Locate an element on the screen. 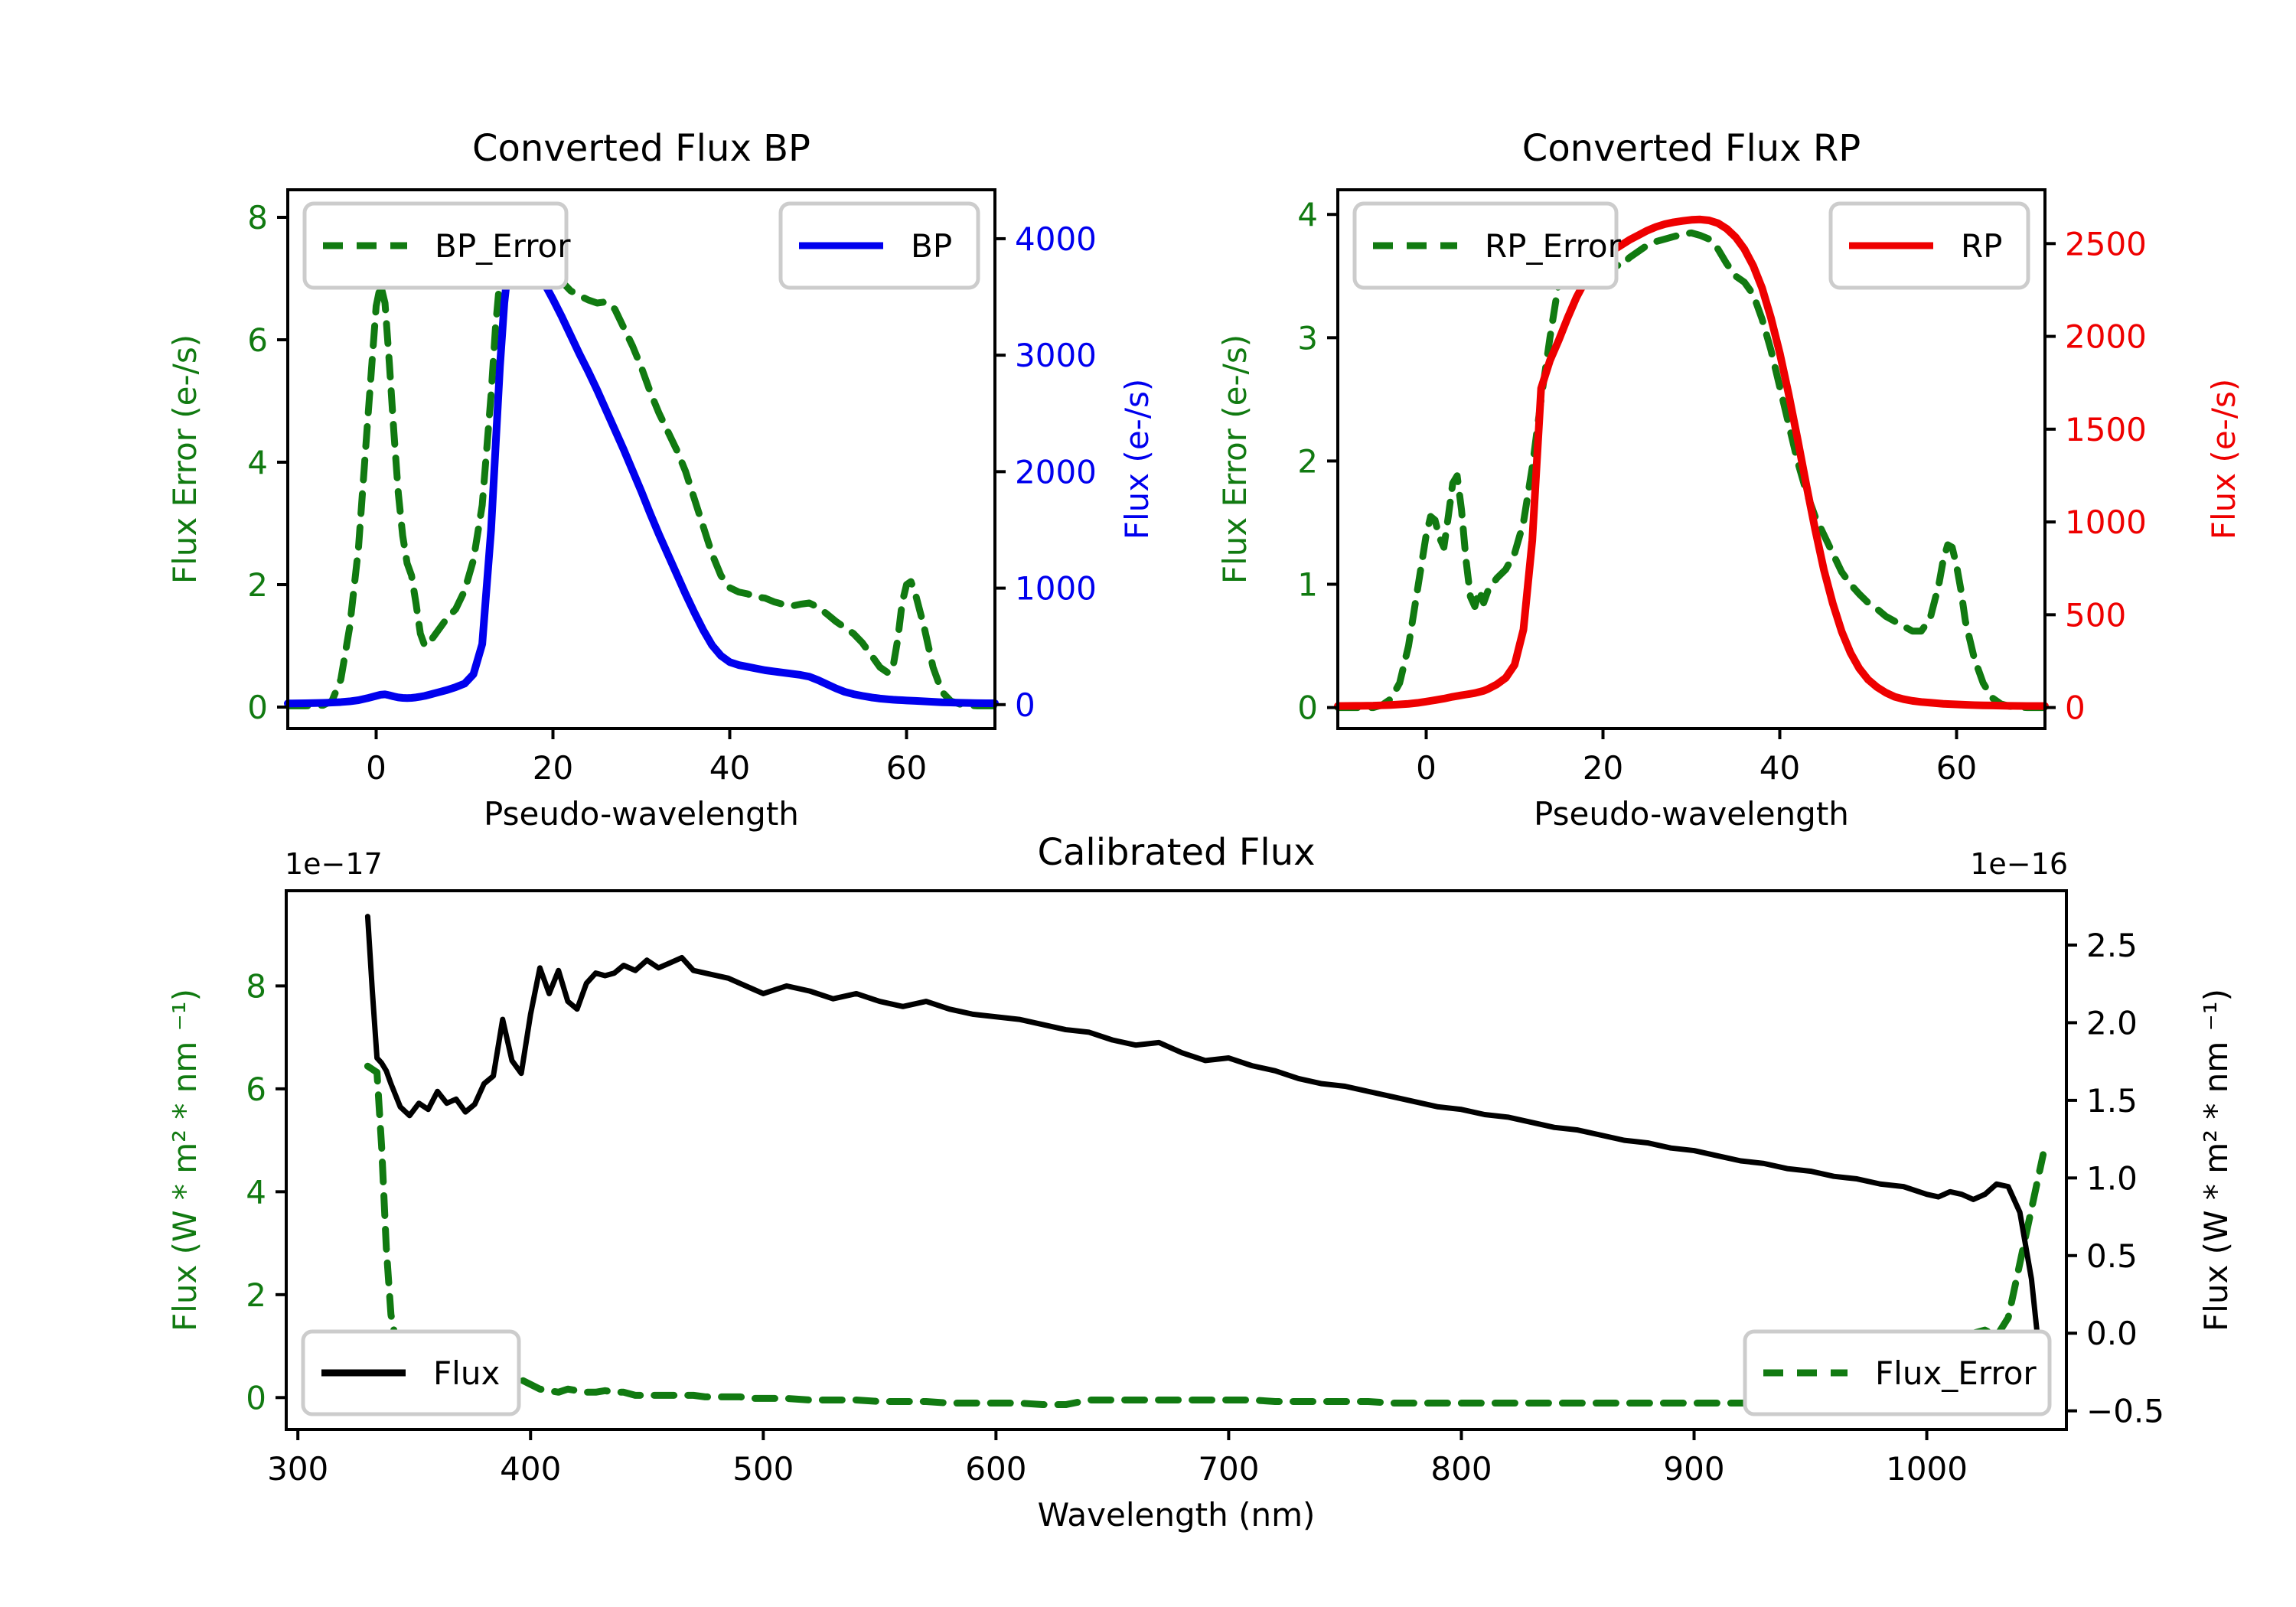 The width and height of the screenshot is (2296, 1607). bp-xtick-label: 0 is located at coordinates (376, 768).